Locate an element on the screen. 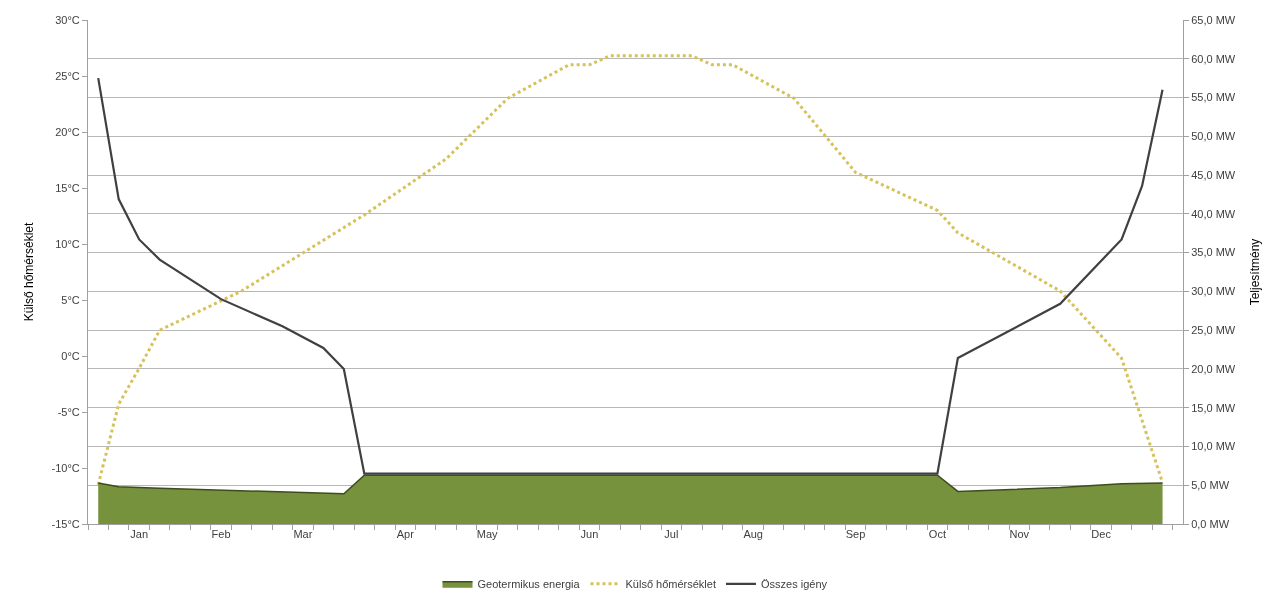  legend-label: Külső hőmérséklet is located at coordinates (670, 584).